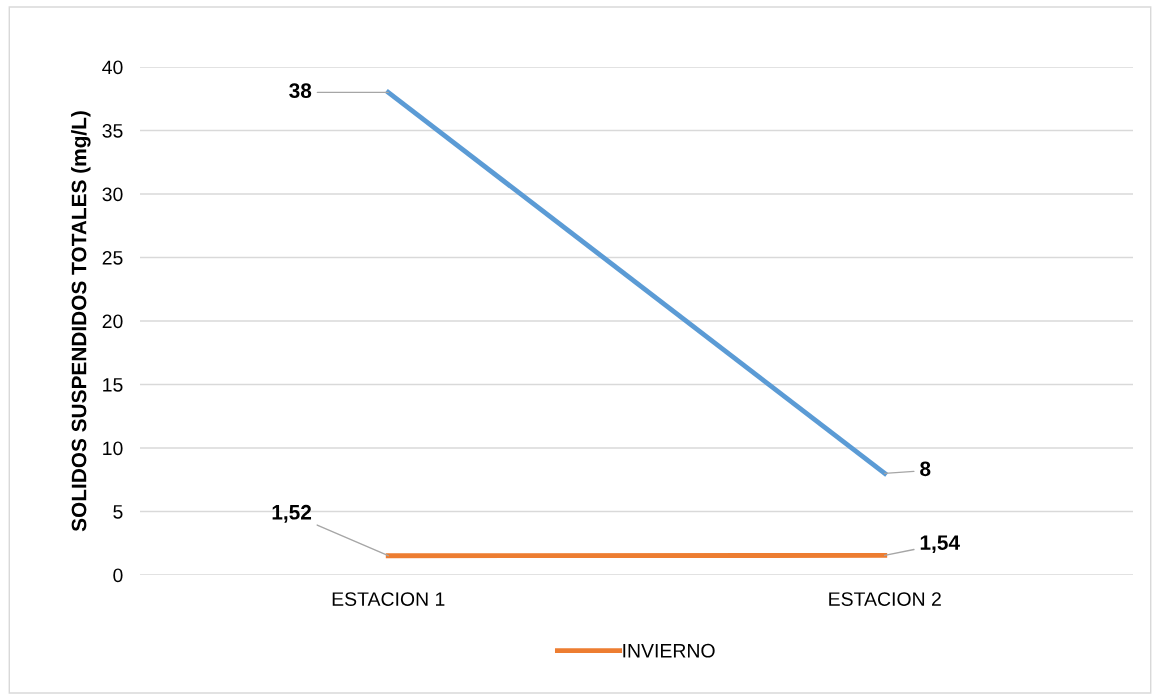 Image resolution: width=1160 pixels, height=700 pixels. I want to click on data-label: 38, so click(300, 91).